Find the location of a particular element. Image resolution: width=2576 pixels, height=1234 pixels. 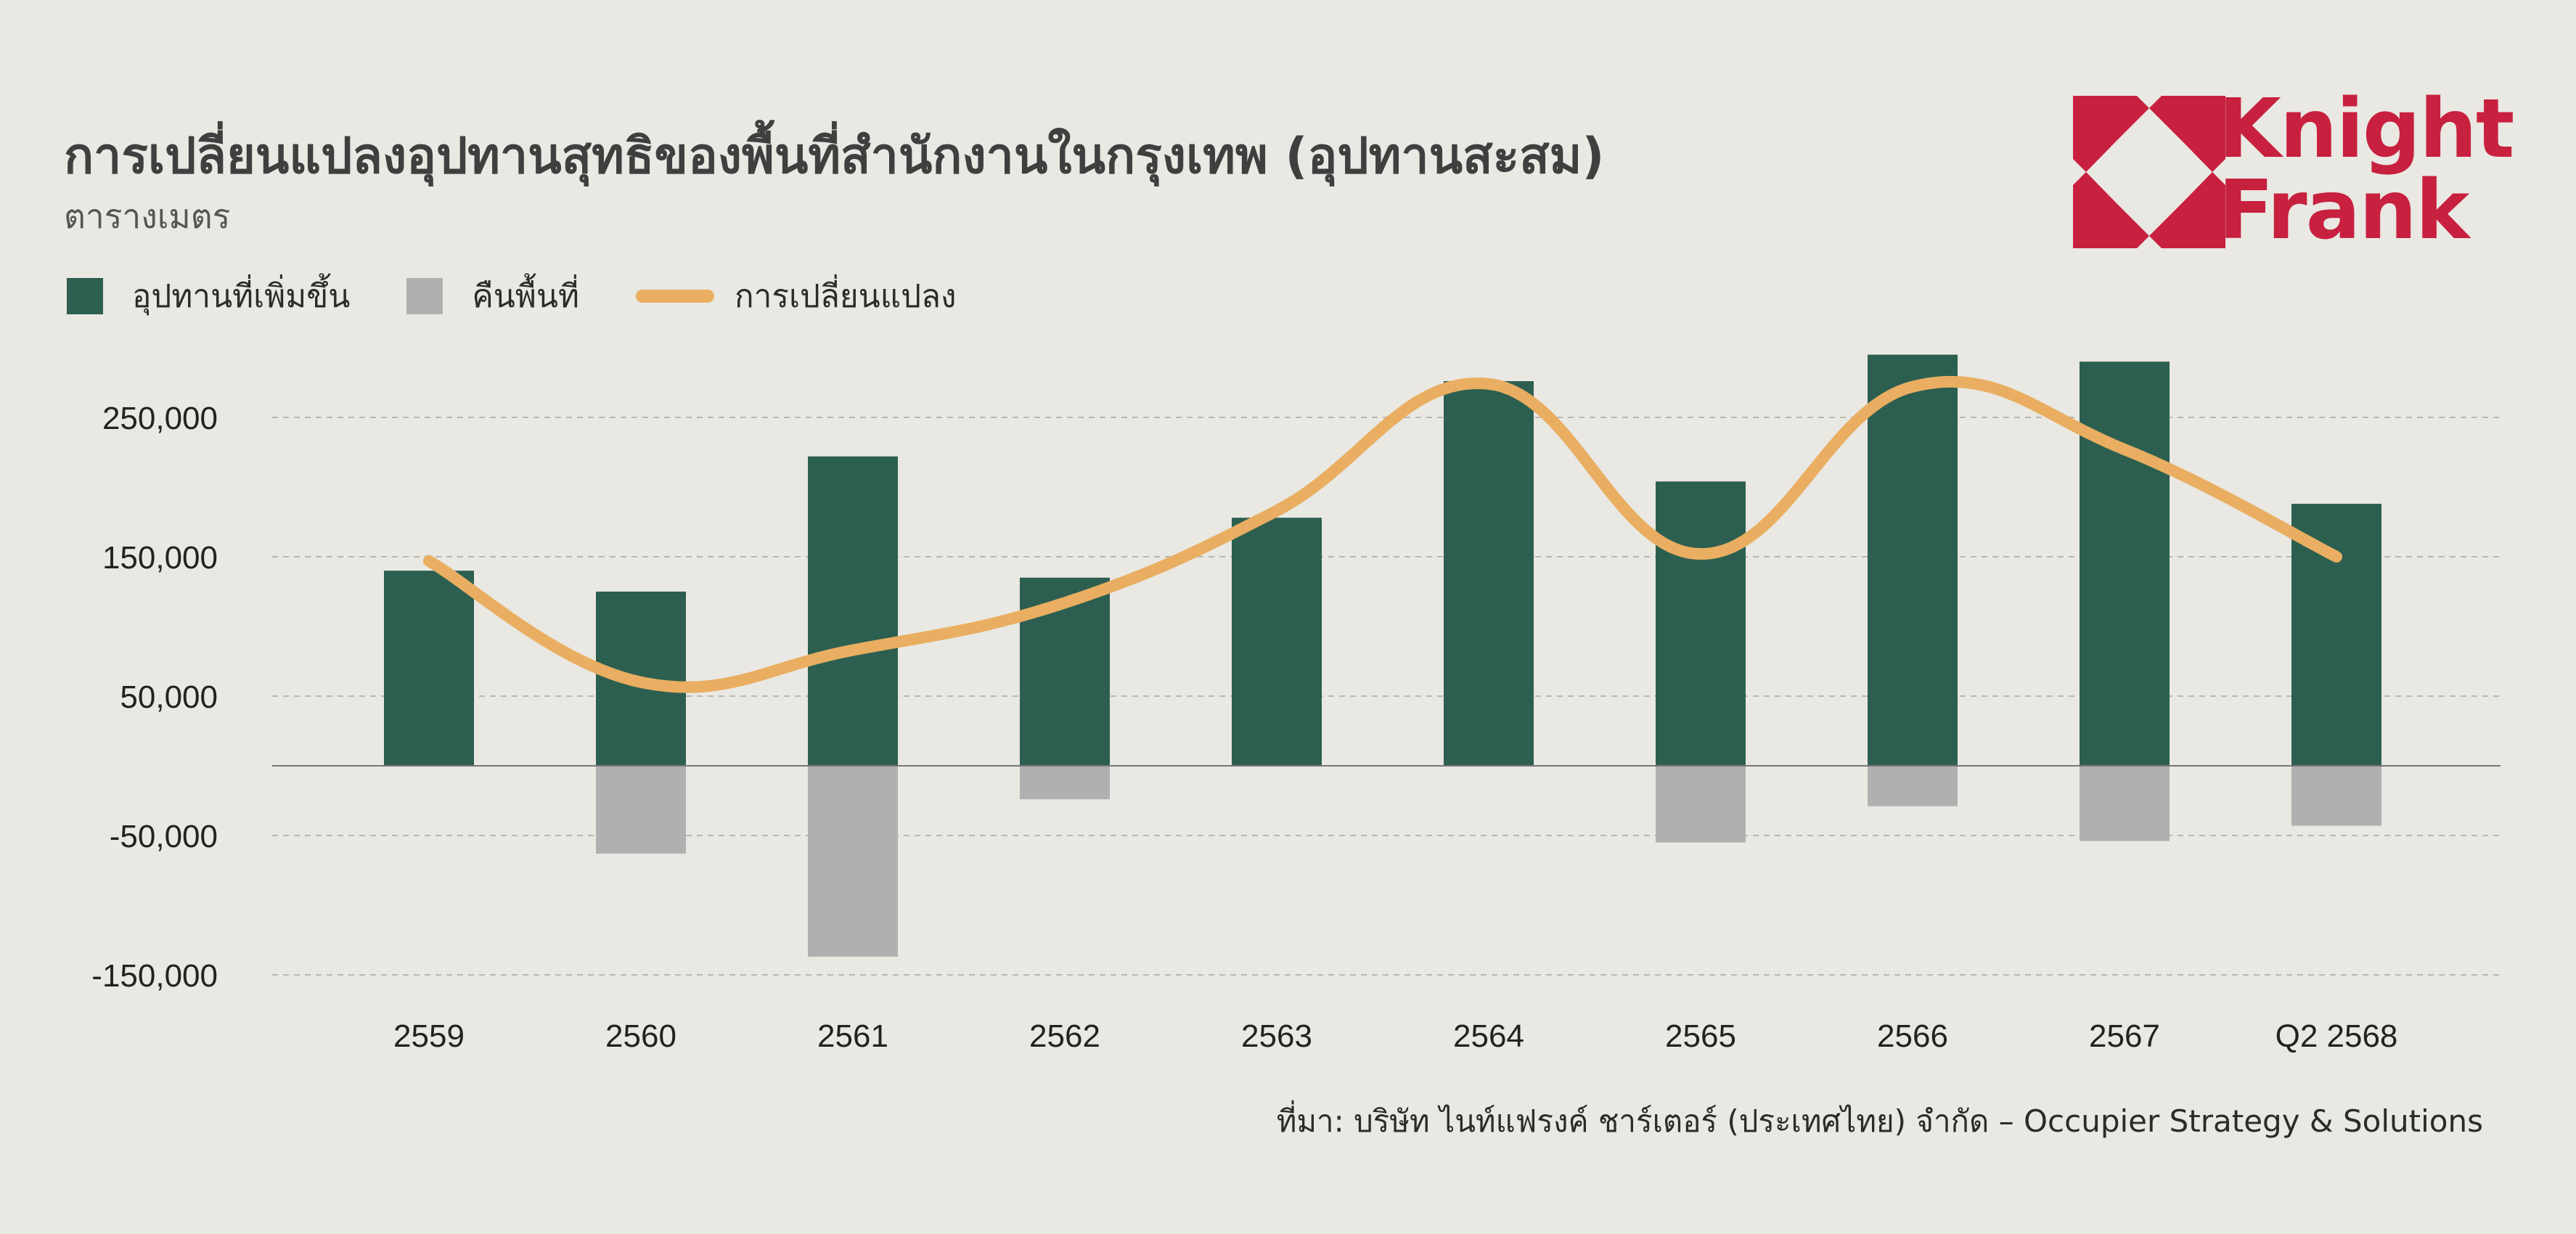

y-tick-label: -50,000 is located at coordinates (164, 836).